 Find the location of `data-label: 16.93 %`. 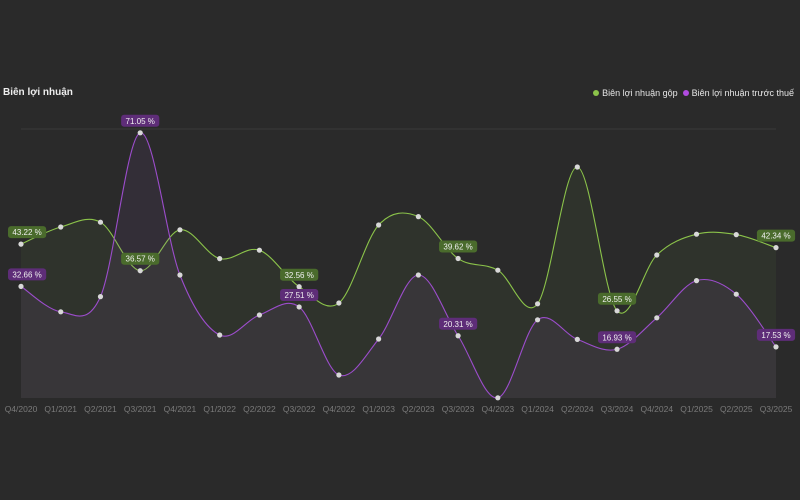

data-label: 16.93 % is located at coordinates (616, 337).